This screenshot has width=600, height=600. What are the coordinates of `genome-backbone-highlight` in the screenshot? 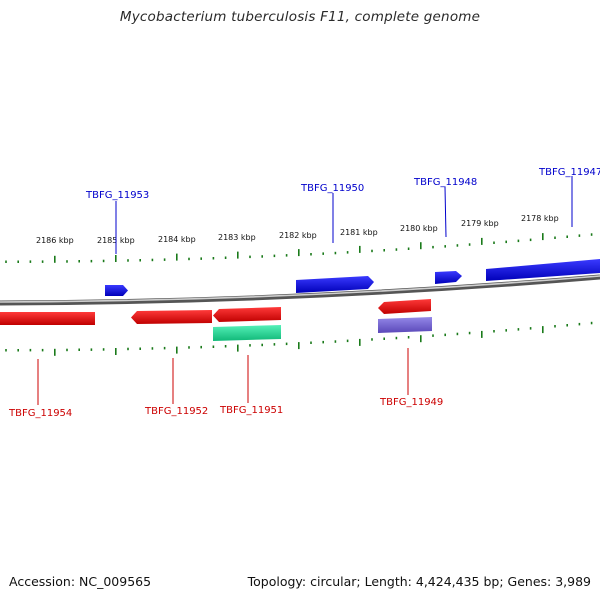 It's located at (300, 289).